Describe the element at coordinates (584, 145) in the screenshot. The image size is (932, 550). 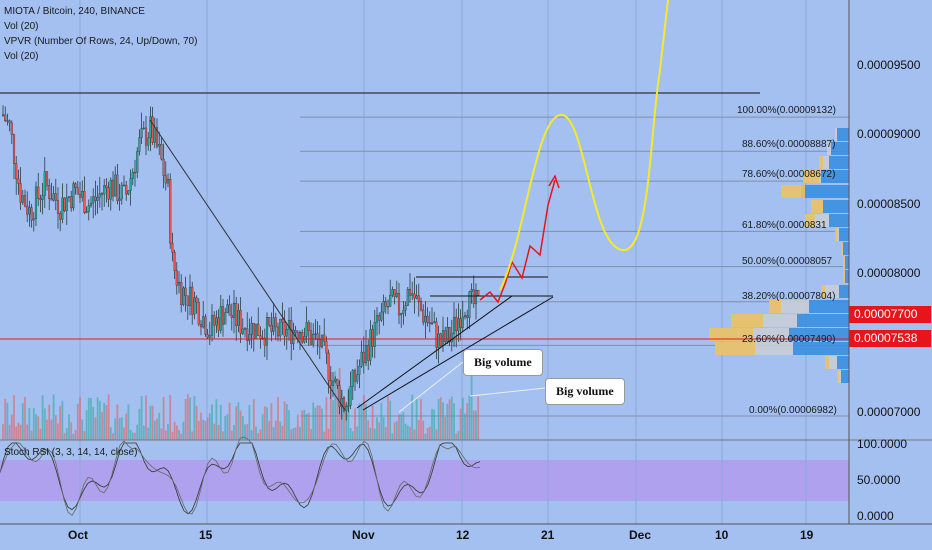
I see `projected-path-yellow` at that location.